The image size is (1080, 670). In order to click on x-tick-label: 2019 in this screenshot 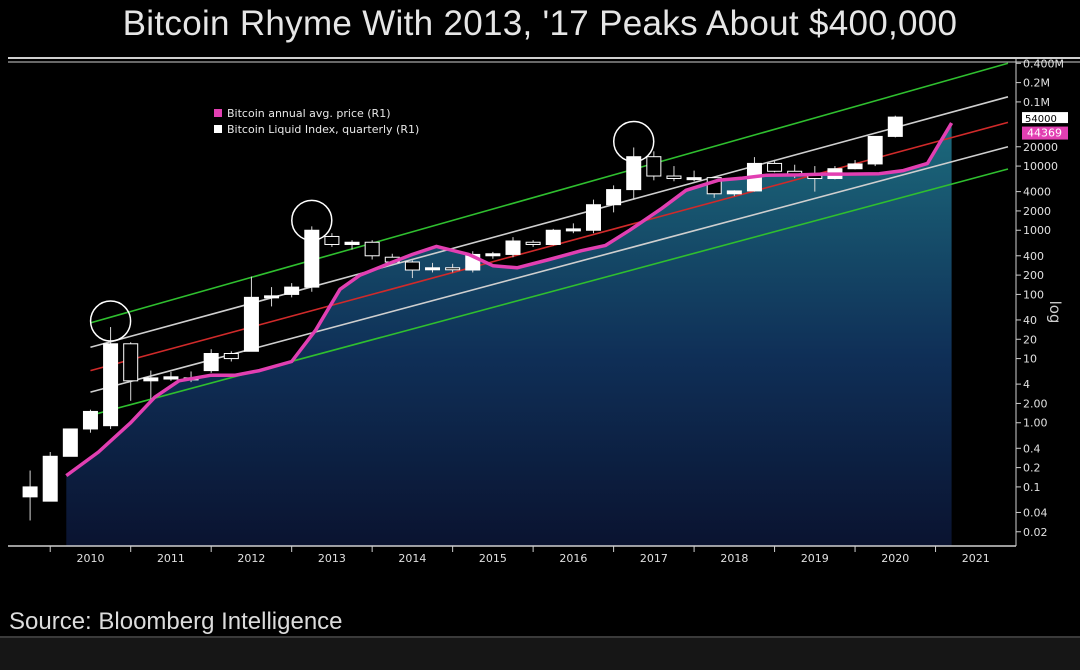, I will do `click(815, 558)`.